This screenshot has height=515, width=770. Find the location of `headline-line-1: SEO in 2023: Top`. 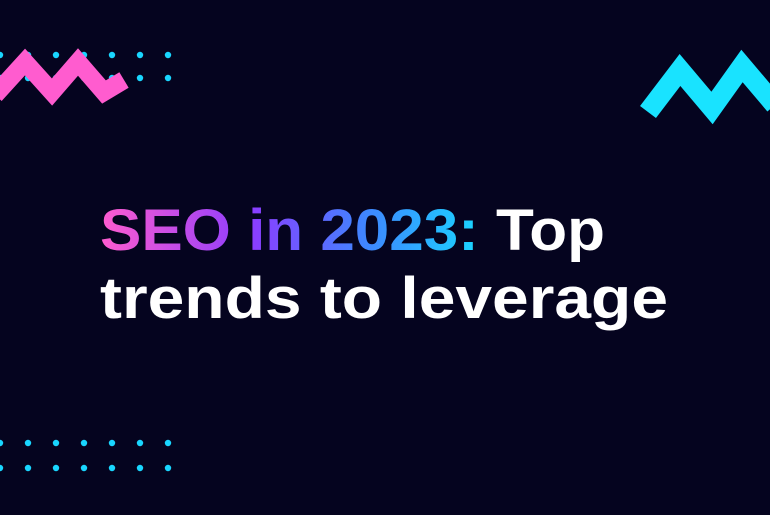

headline-line-1: SEO in 2023: Top is located at coordinates (352, 230).